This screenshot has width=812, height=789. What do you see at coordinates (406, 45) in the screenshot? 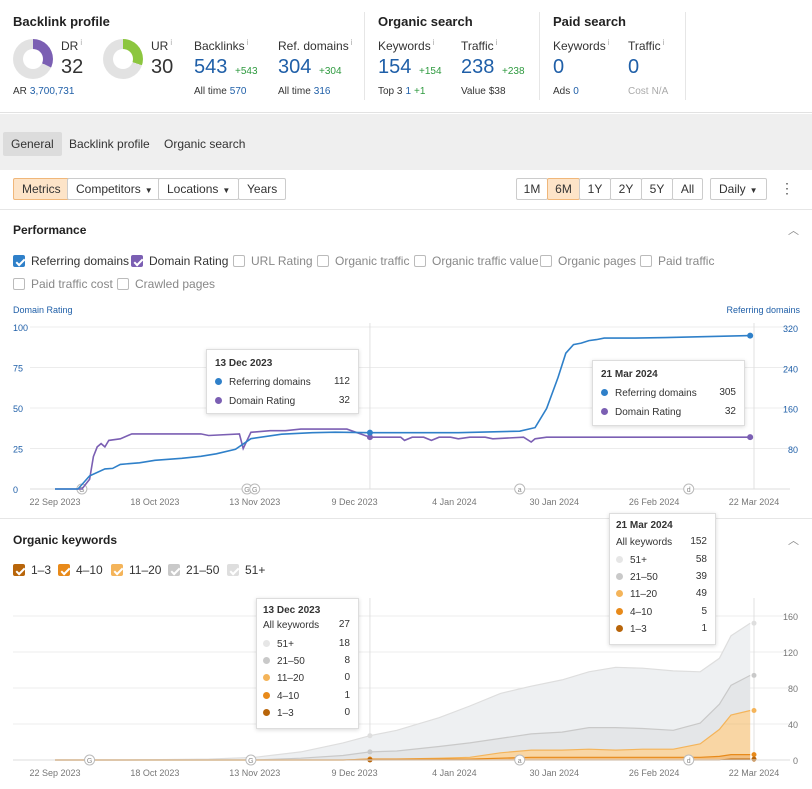
I see `organic-keywords-label: Keywords i` at bounding box center [406, 45].